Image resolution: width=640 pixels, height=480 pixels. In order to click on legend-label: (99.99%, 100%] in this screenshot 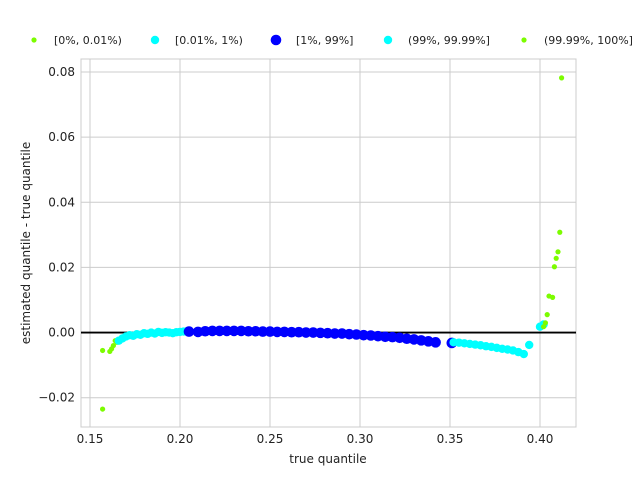, I will do `click(588, 40)`.